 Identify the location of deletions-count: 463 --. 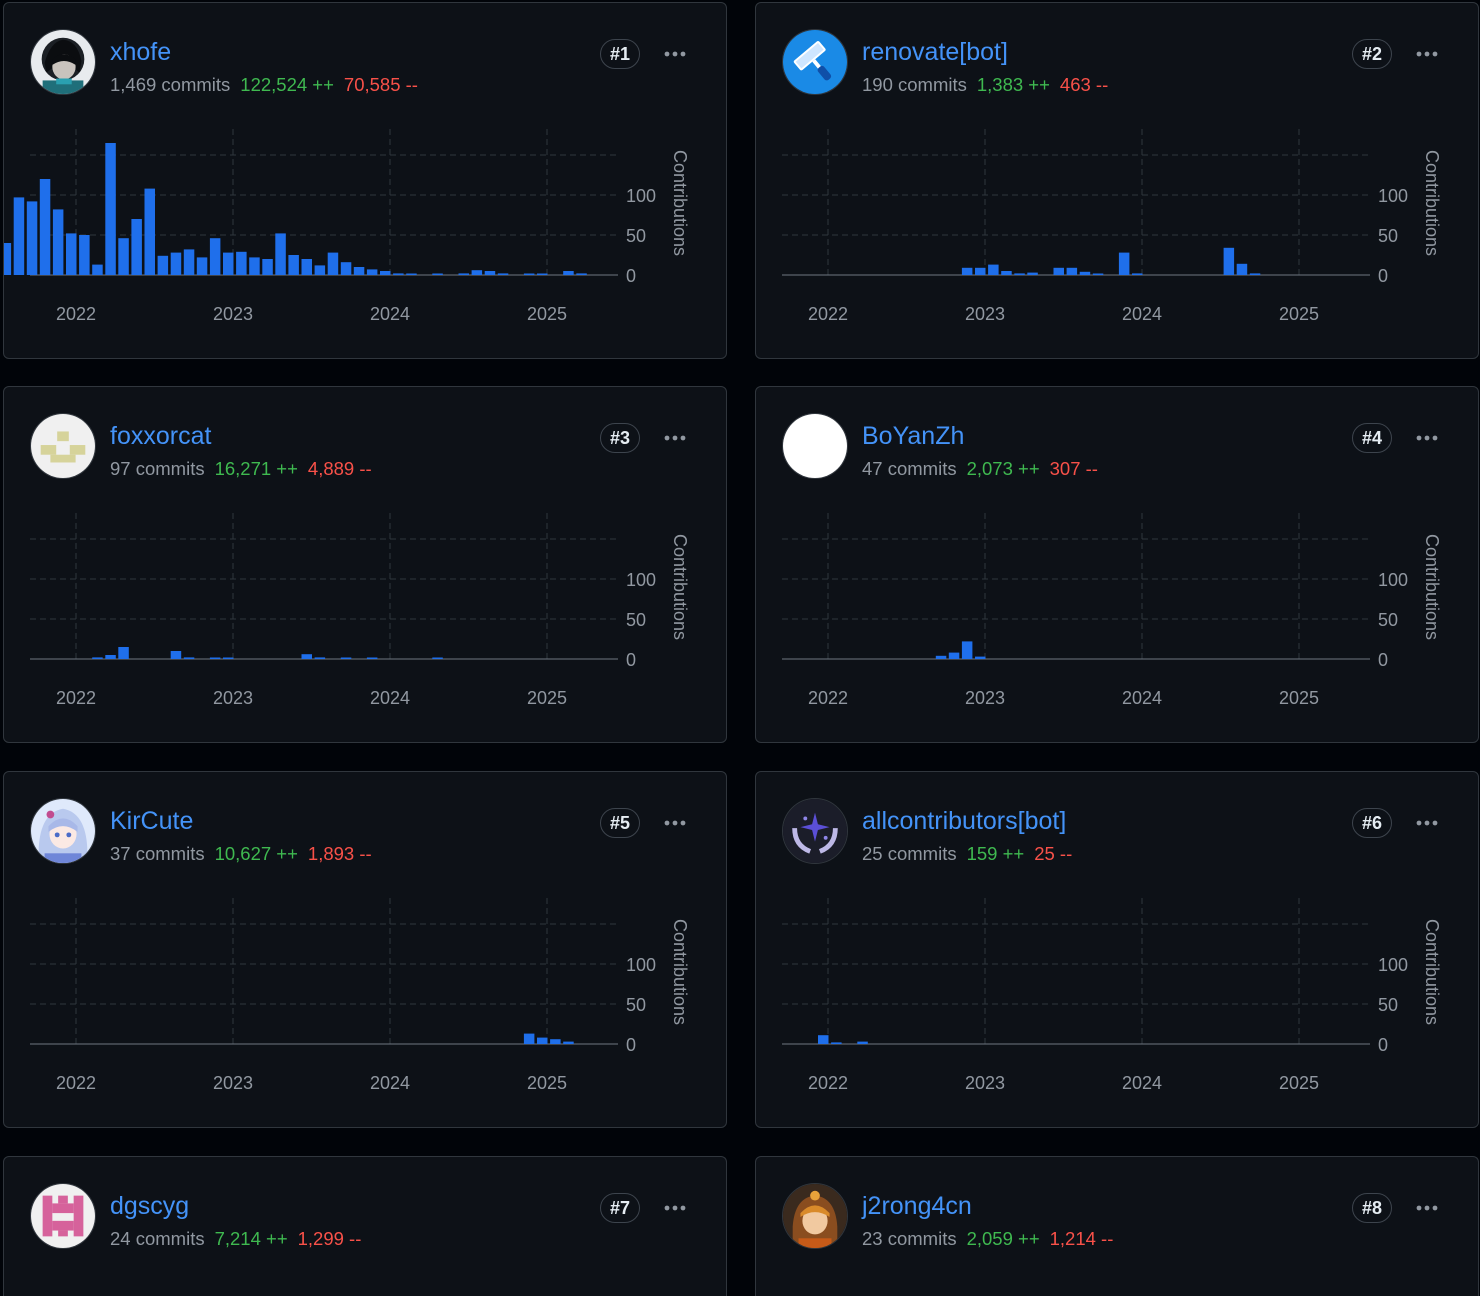
(1084, 84).